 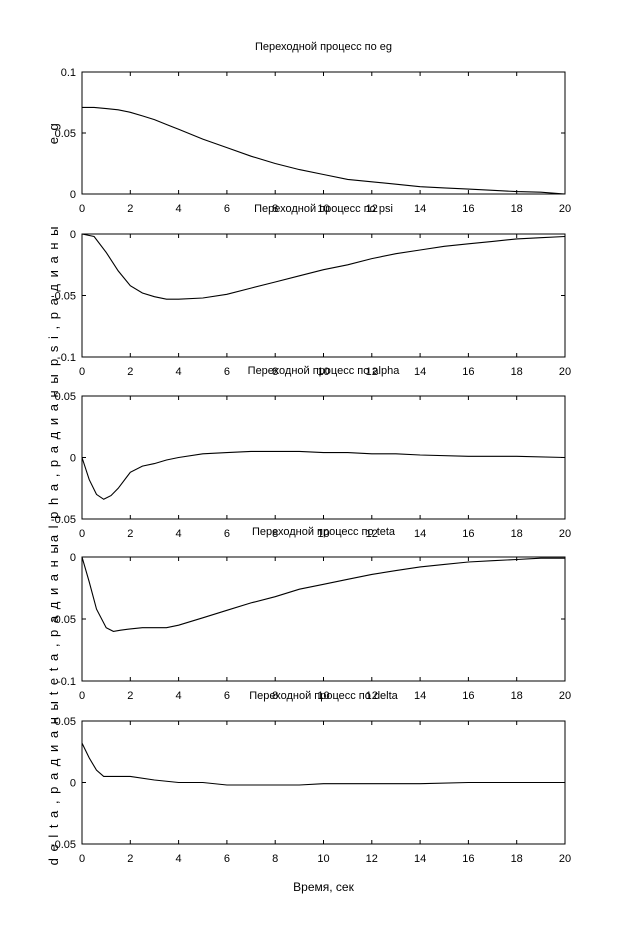 What do you see at coordinates (372, 372) in the screenshot?
I see `panel-2-x-tick-label: 12` at bounding box center [372, 372].